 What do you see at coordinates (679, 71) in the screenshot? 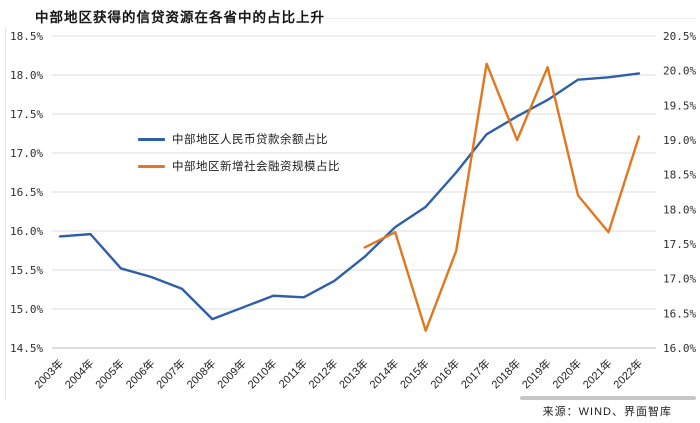
I see `right-axis-tick-label: 20.0%` at bounding box center [679, 71].